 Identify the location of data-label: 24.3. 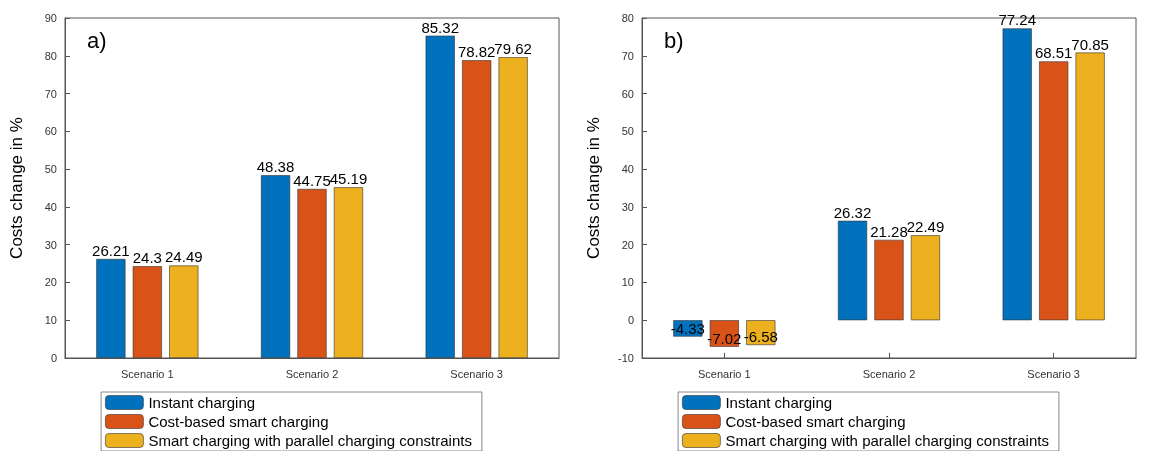
(147, 258).